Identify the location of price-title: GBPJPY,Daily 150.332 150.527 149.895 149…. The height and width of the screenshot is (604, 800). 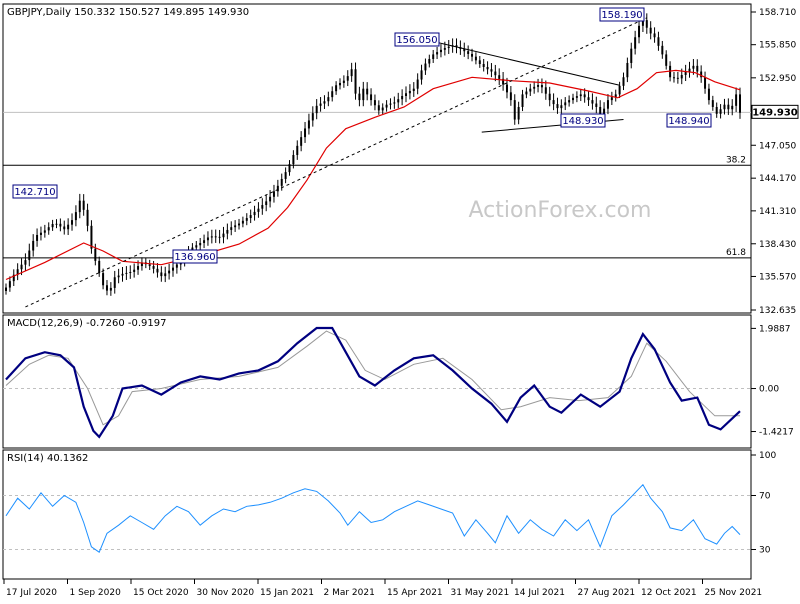
(128, 12).